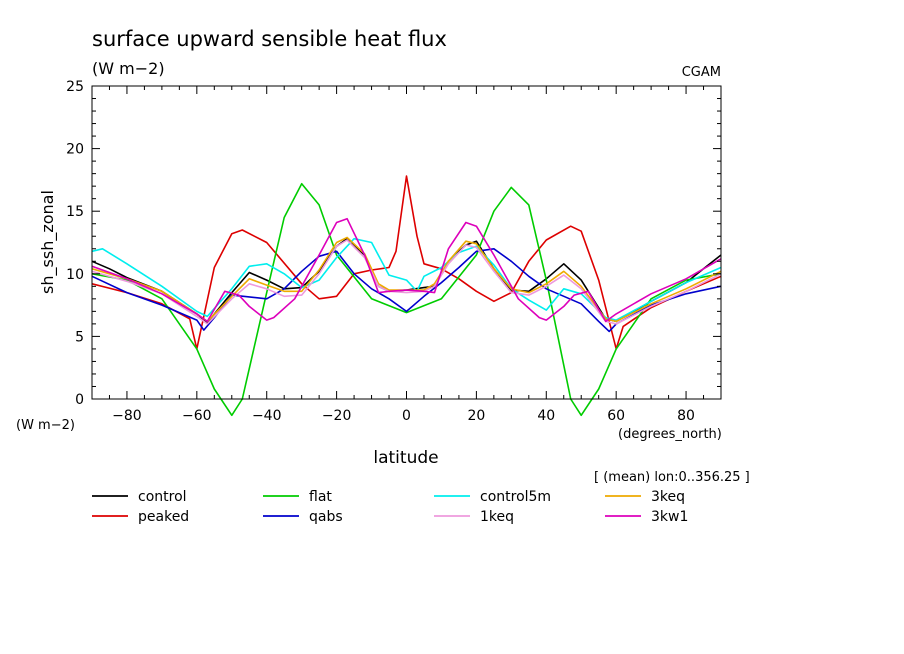  I want to click on y-axis-label: sh_ssh_zonal, so click(48, 242).